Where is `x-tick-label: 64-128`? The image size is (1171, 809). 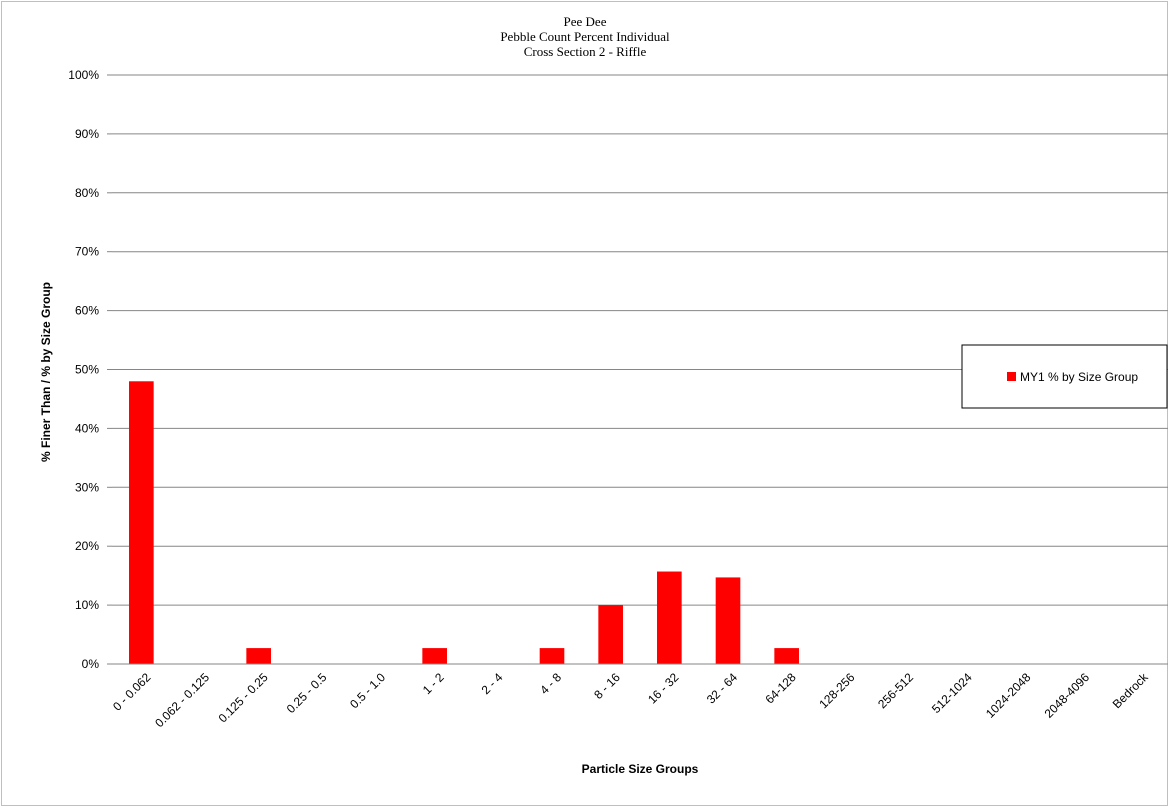 x-tick-label: 64-128 is located at coordinates (780, 688).